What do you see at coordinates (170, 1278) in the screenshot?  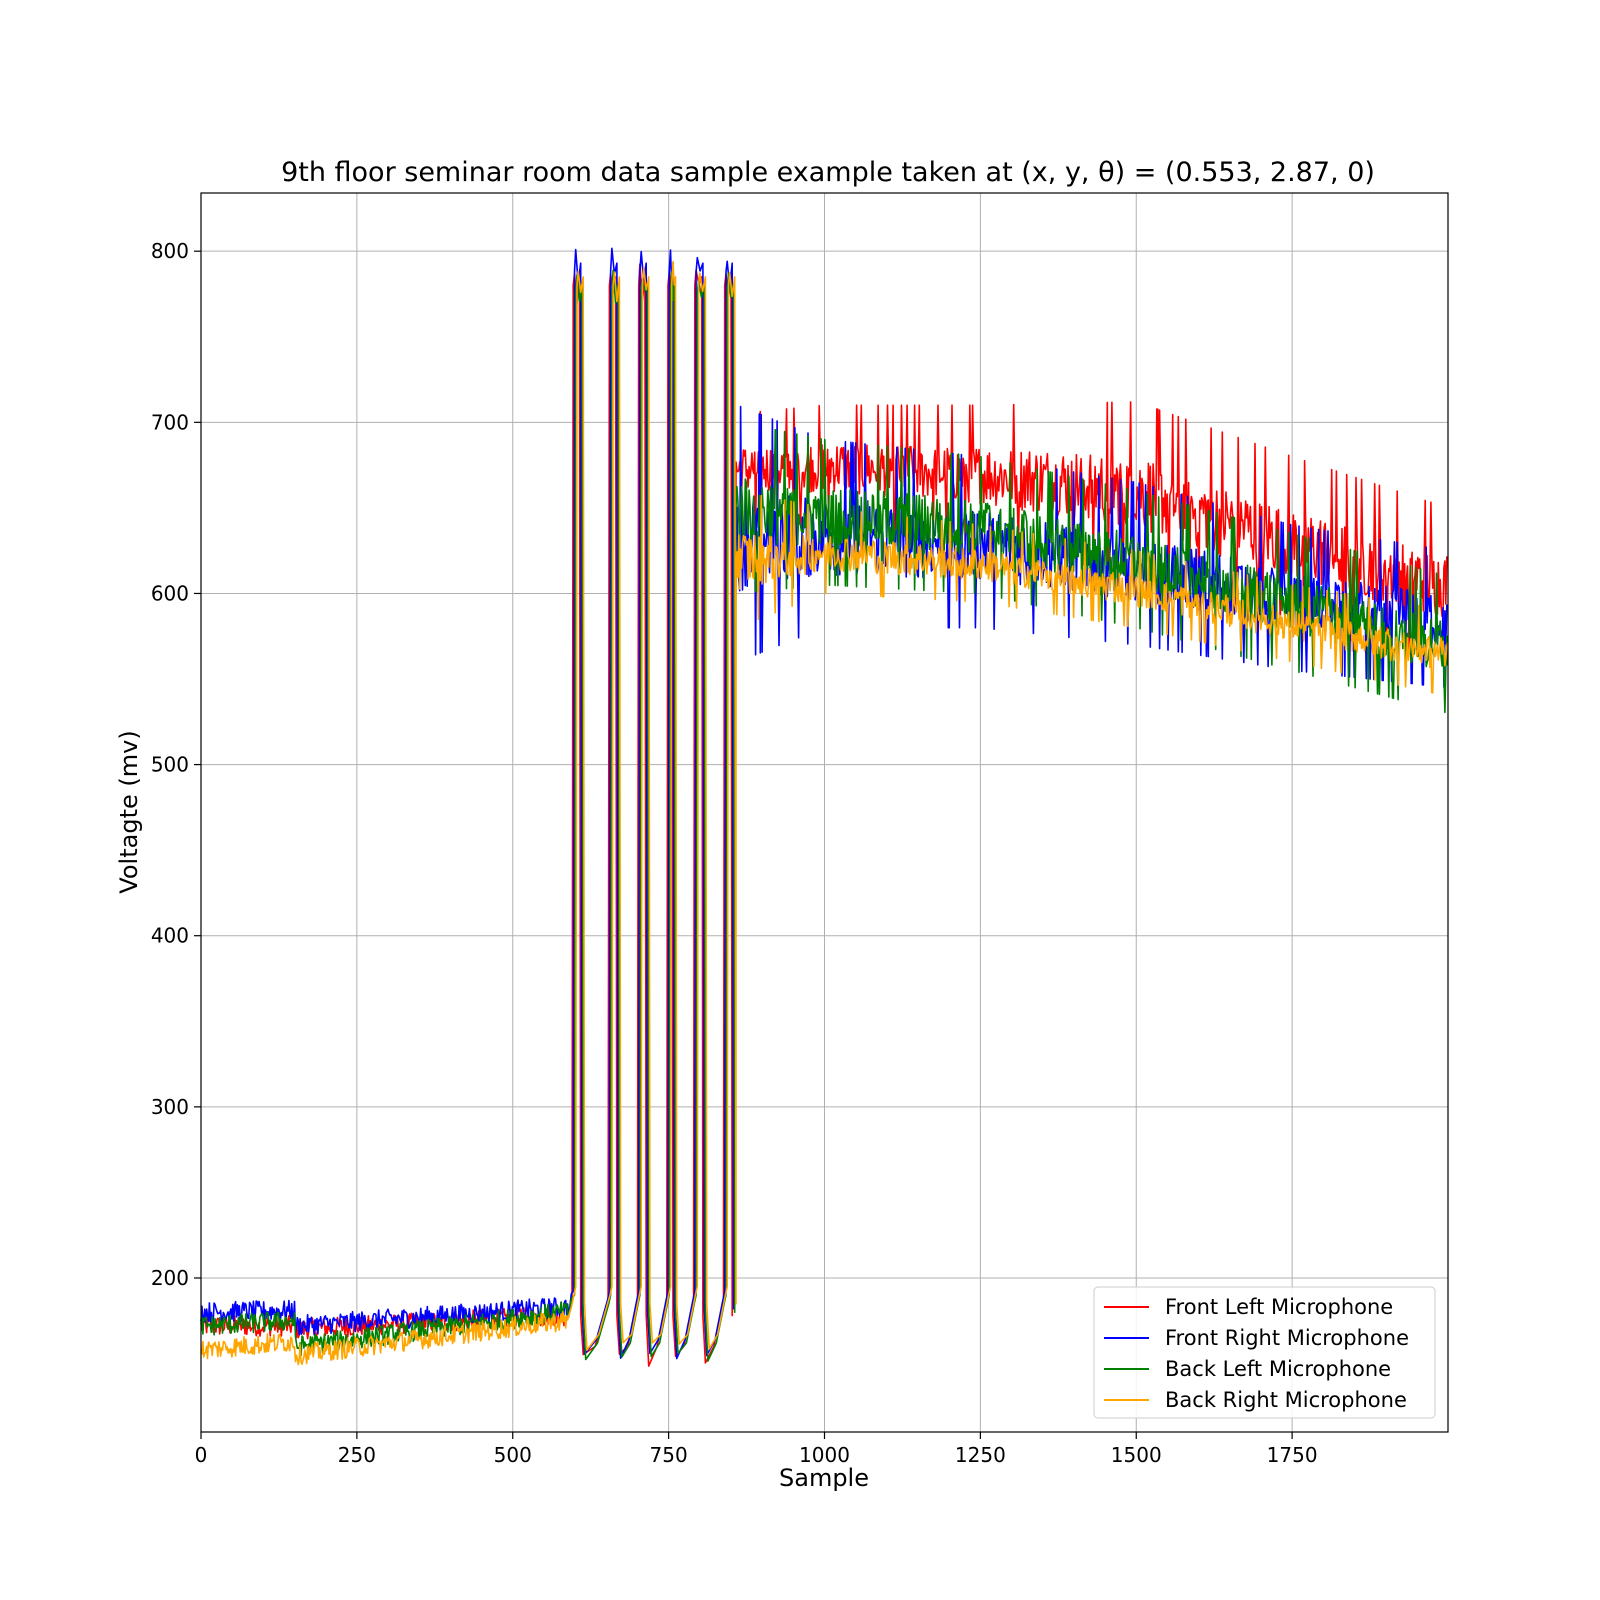 I see `y-tick-label: 200` at bounding box center [170, 1278].